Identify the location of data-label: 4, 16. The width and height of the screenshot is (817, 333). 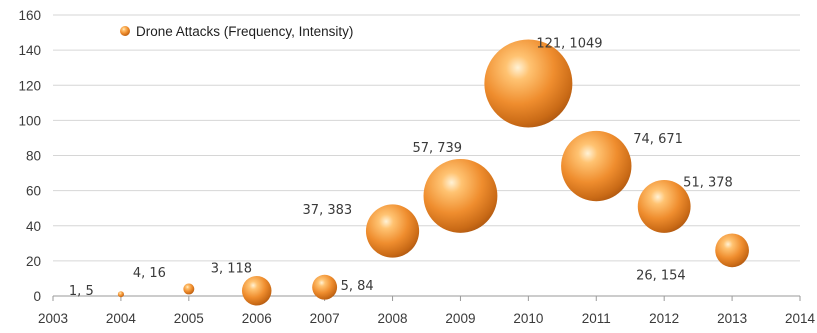
(149, 273).